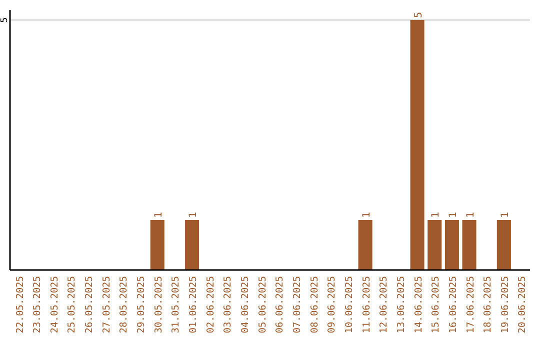  What do you see at coordinates (90, 305) in the screenshot?
I see `x-tick-label: 26.05.2025` at bounding box center [90, 305].